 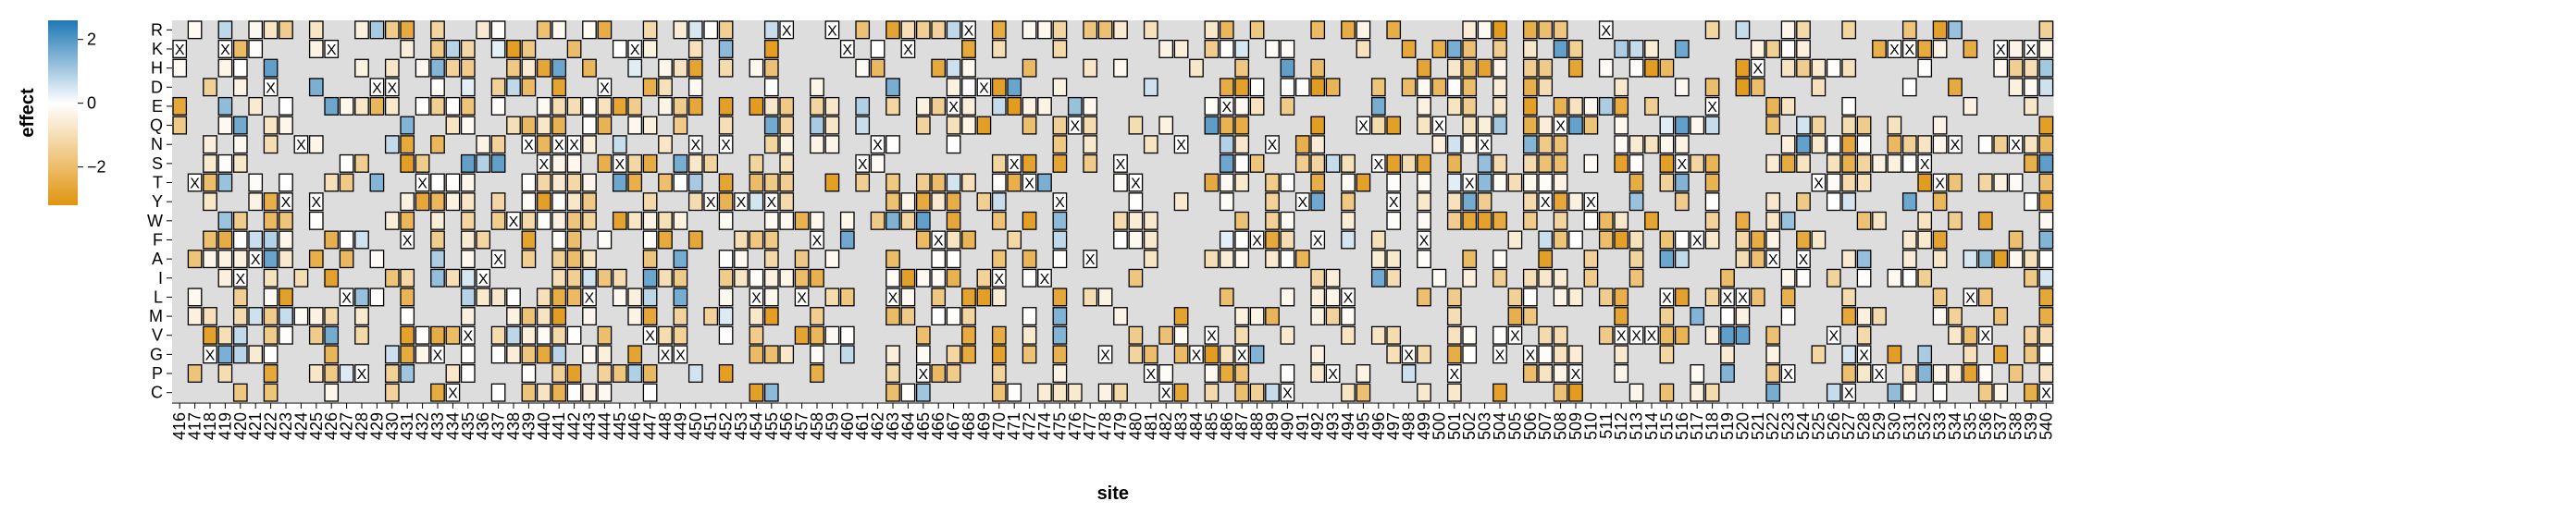 I want to click on x-tick-label: 421, so click(x=255, y=426).